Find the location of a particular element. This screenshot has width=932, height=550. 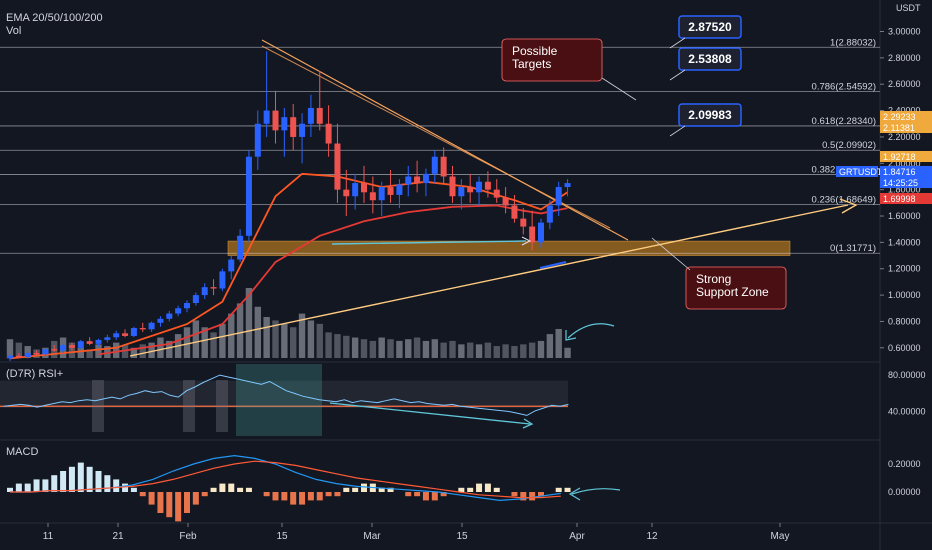

time-axis-label: Mar is located at coordinates (372, 536).